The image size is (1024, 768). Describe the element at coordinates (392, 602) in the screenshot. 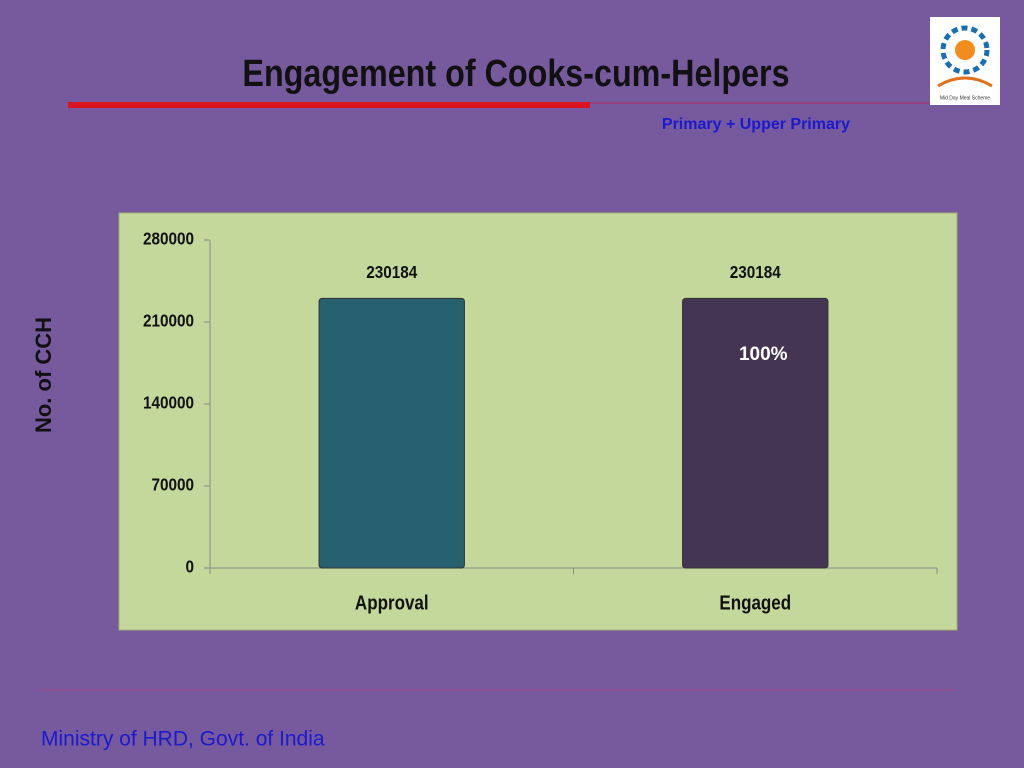

I see `x-tick-label: Approval` at that location.